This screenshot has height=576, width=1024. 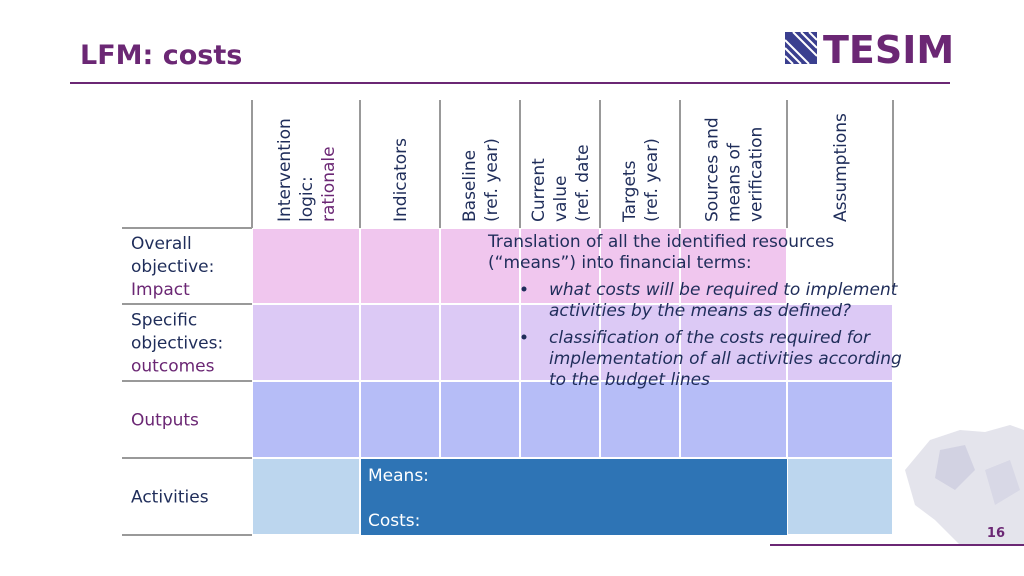 What do you see at coordinates (561, 199) in the screenshot?
I see `column-header: value` at bounding box center [561, 199].